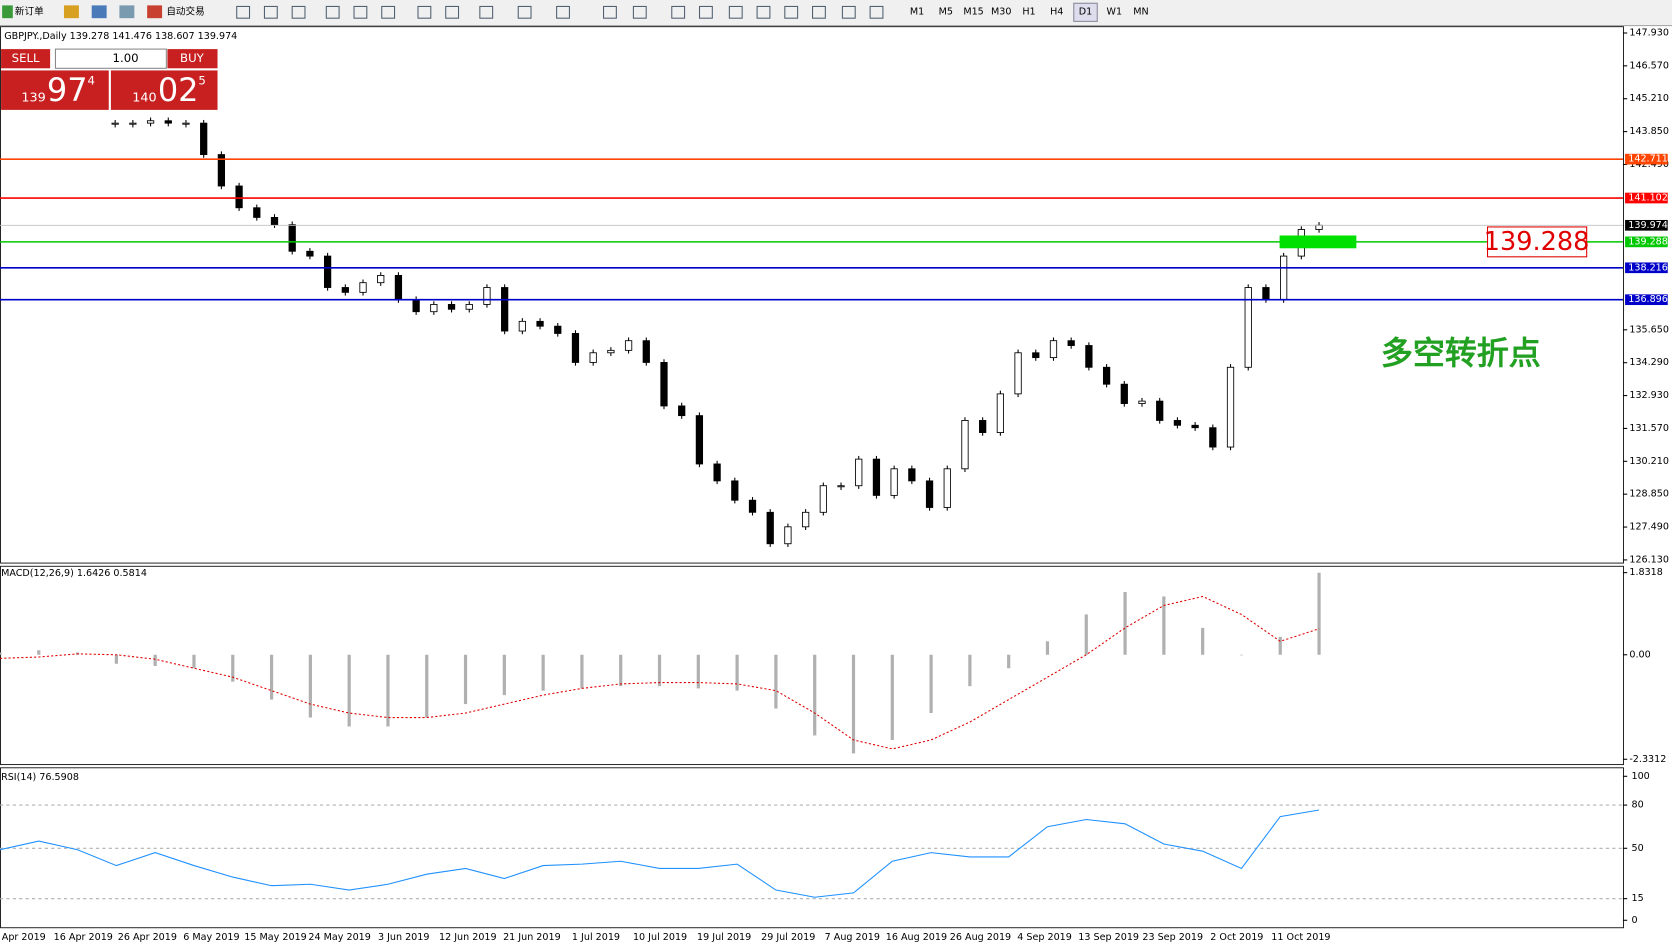 The height and width of the screenshot is (951, 1672). Describe the element at coordinates (1108, 937) in the screenshot. I see `x-tick-label: 13 Sep 2019` at that location.